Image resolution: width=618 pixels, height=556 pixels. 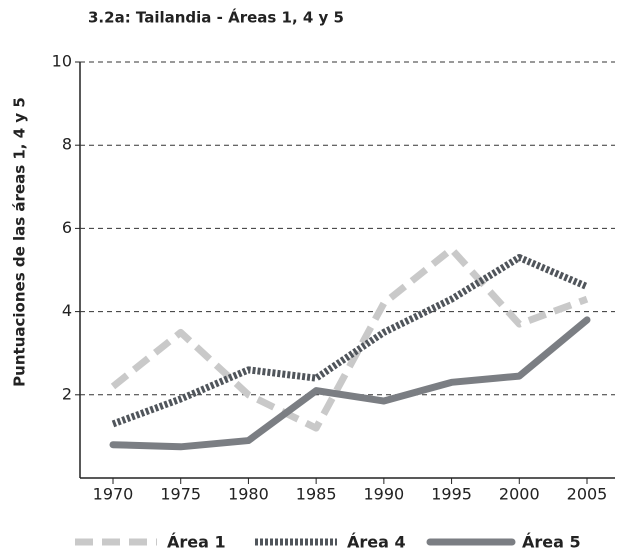 I want to click on y-tick-label: 8, so click(x=67, y=144).